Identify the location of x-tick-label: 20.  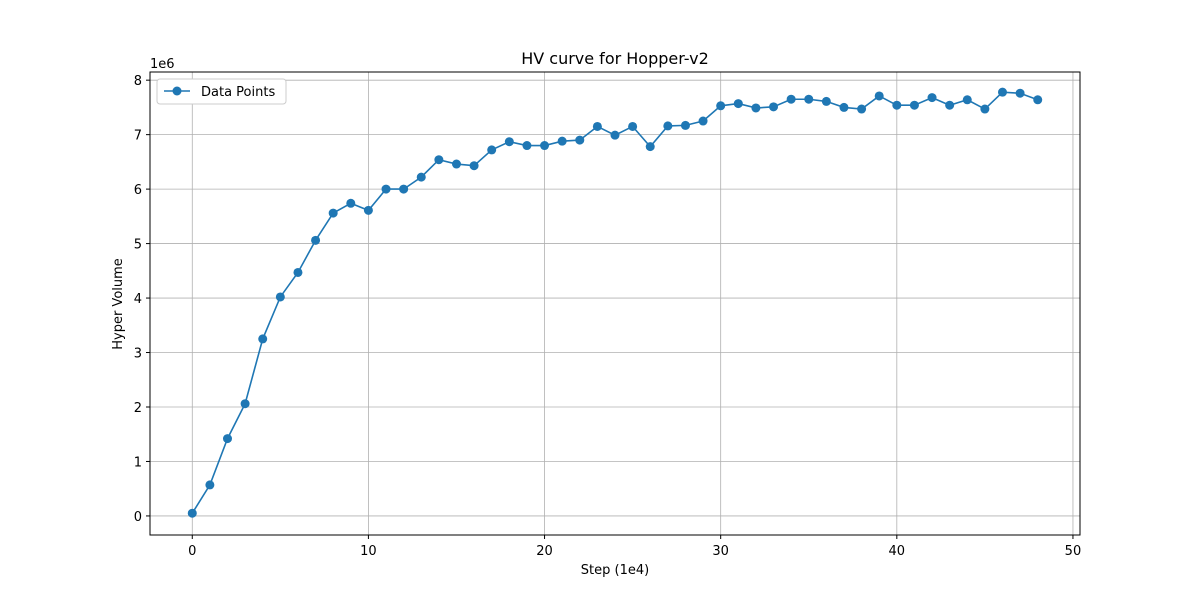
(544, 551).